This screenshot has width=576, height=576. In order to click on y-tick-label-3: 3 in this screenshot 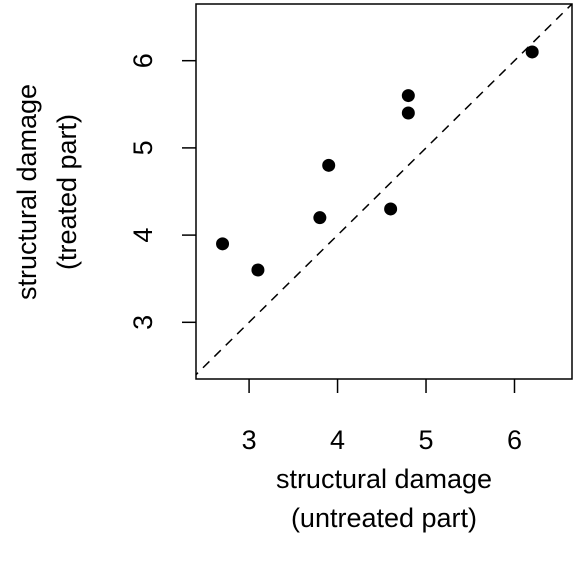, I will do `click(143, 322)`.